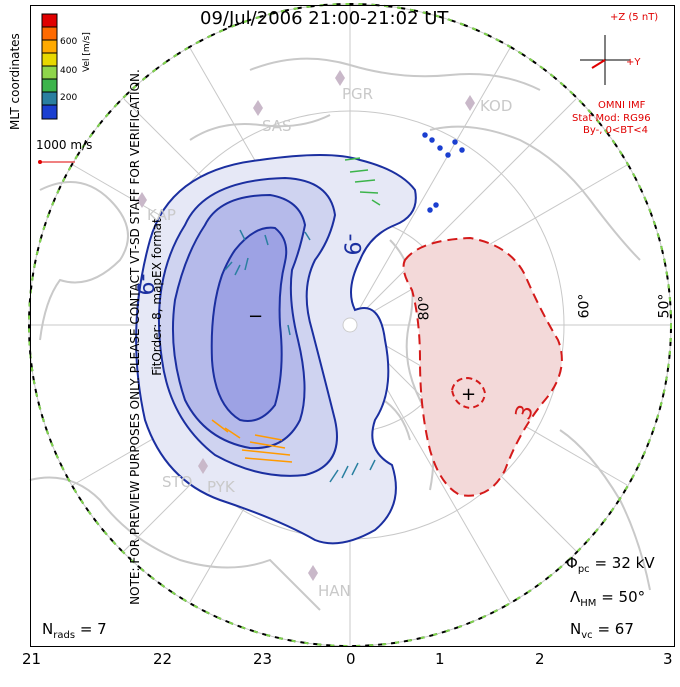  Describe the element at coordinates (324, 18) in the screenshot. I see `map-title: 09/Jul/2006 21:00-21:02 UT` at that location.